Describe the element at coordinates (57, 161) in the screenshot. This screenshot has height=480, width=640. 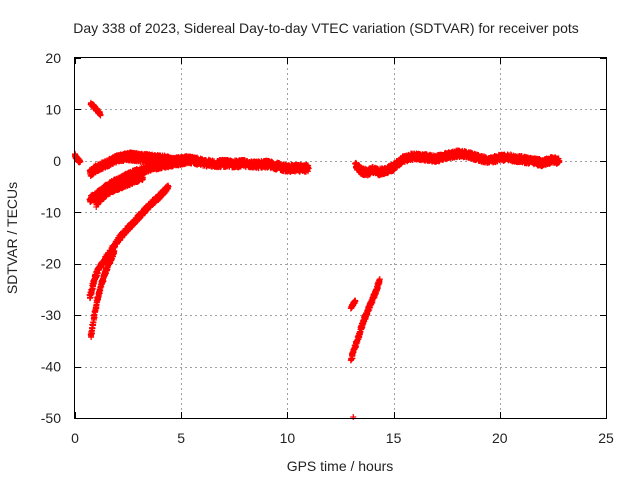
I see `y-tick-label: 0` at that location.